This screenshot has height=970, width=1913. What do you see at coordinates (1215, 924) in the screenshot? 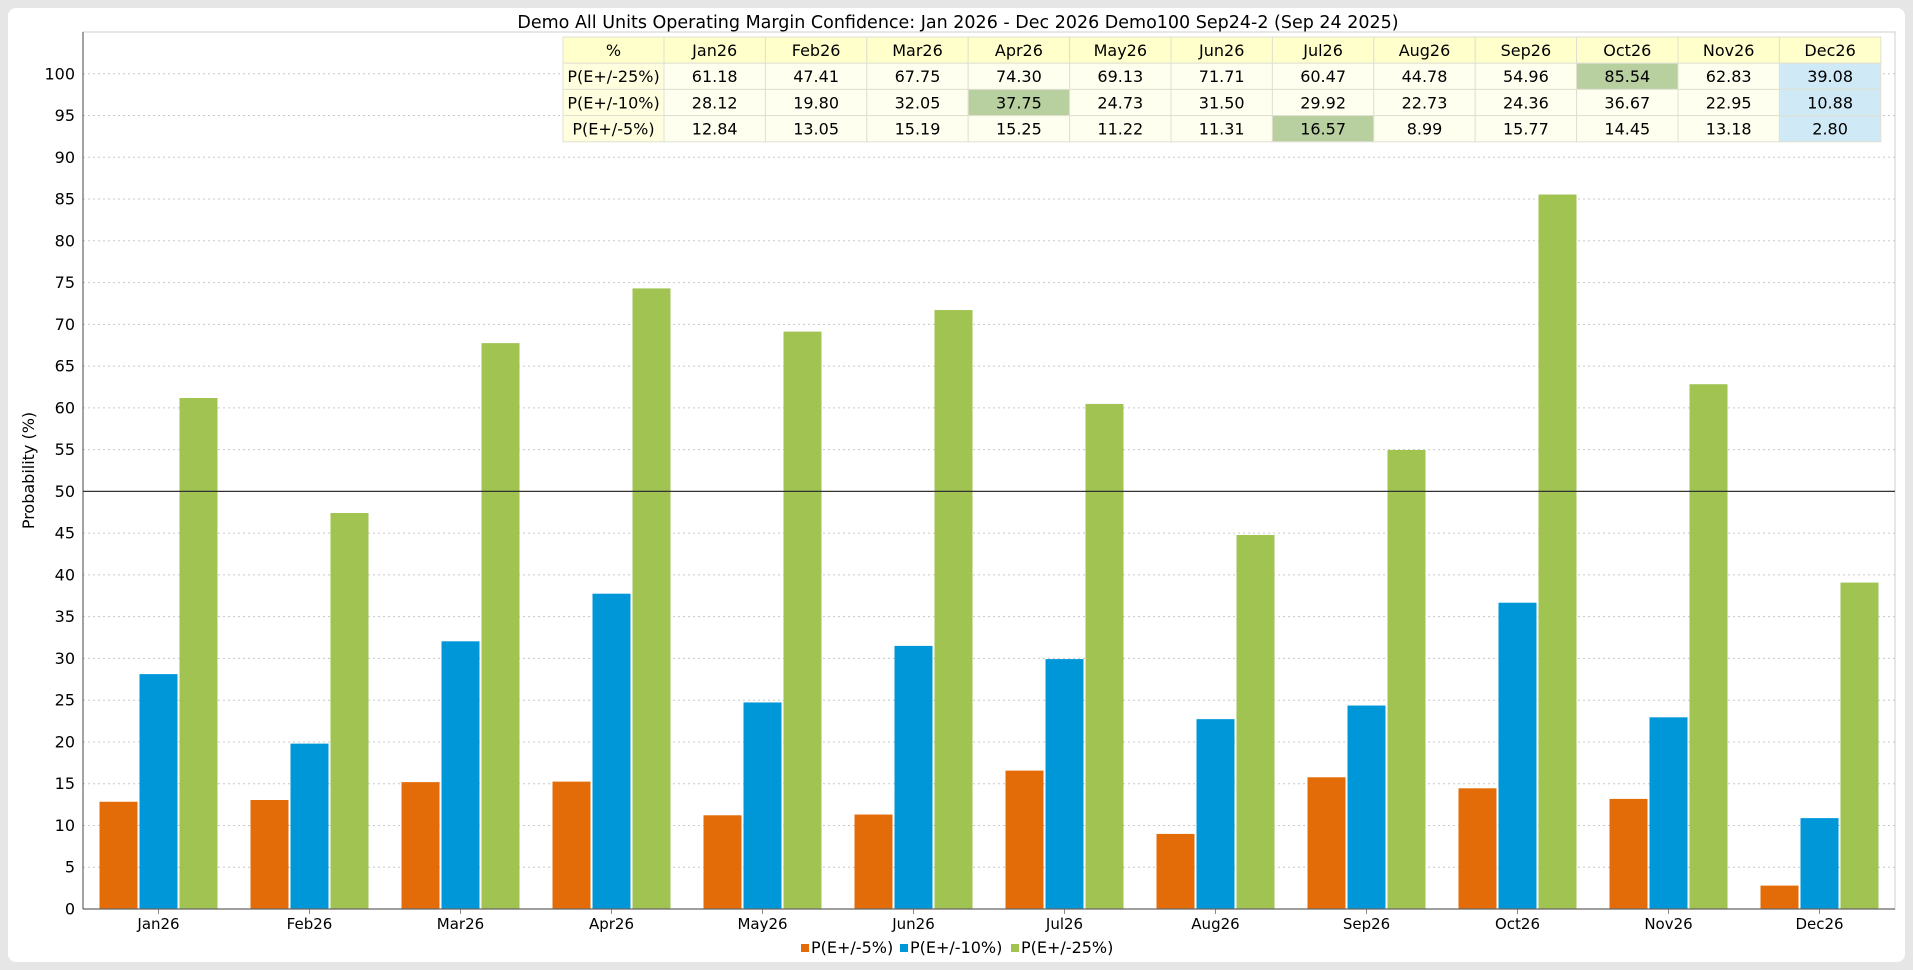
I see `x-tick-label: Aug26` at bounding box center [1215, 924].